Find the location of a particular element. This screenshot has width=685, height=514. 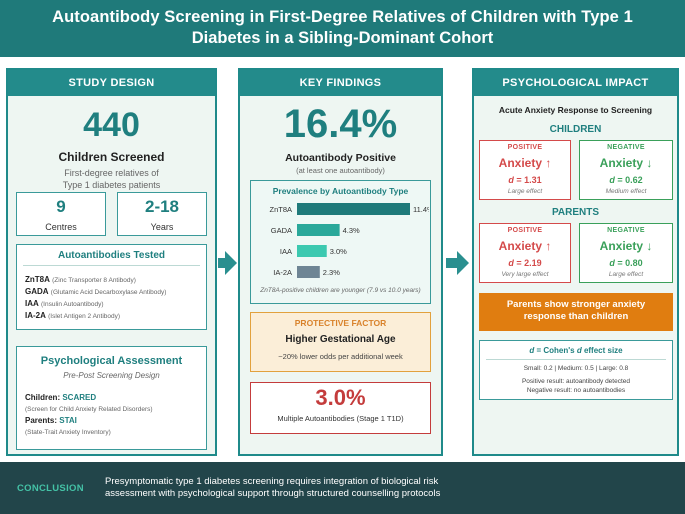

bar-value-label: 3.0% is located at coordinates (338, 251).